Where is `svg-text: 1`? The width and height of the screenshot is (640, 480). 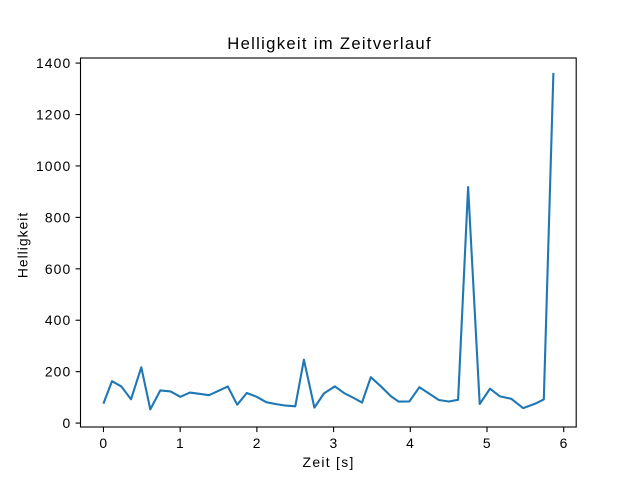
svg-text: 1 is located at coordinates (180, 443).